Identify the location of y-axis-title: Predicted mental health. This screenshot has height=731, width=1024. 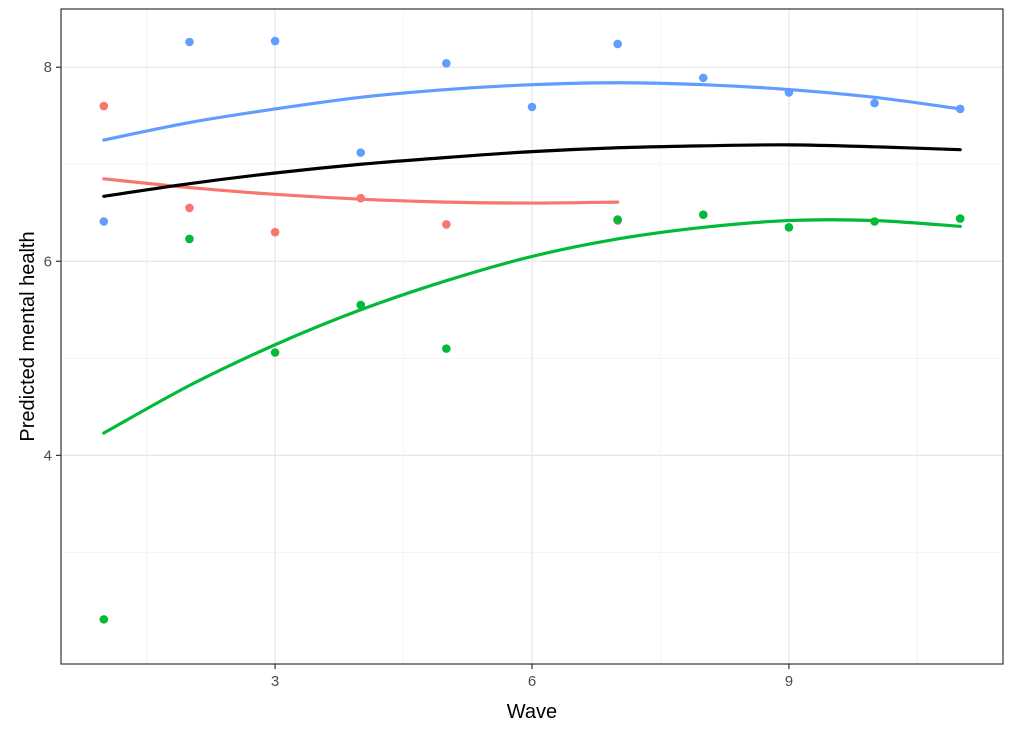
(28, 336).